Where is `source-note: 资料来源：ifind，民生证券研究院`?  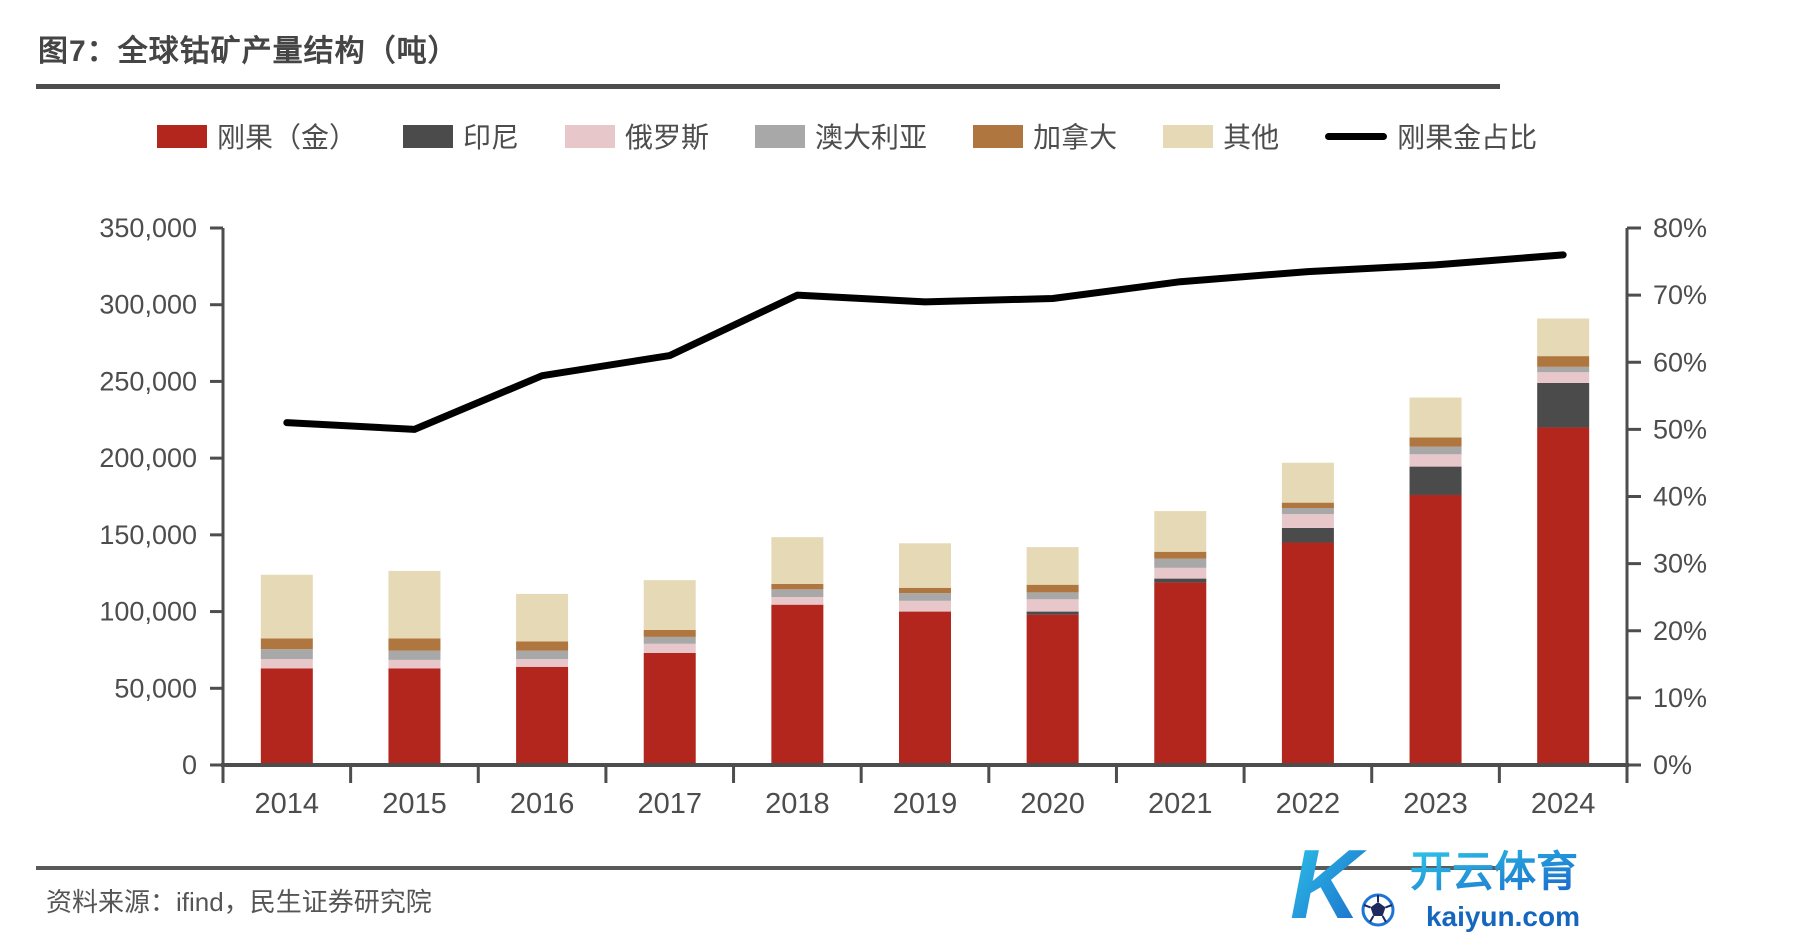
source-note: 资料来源：ifind，民生证券研究院 is located at coordinates (239, 902).